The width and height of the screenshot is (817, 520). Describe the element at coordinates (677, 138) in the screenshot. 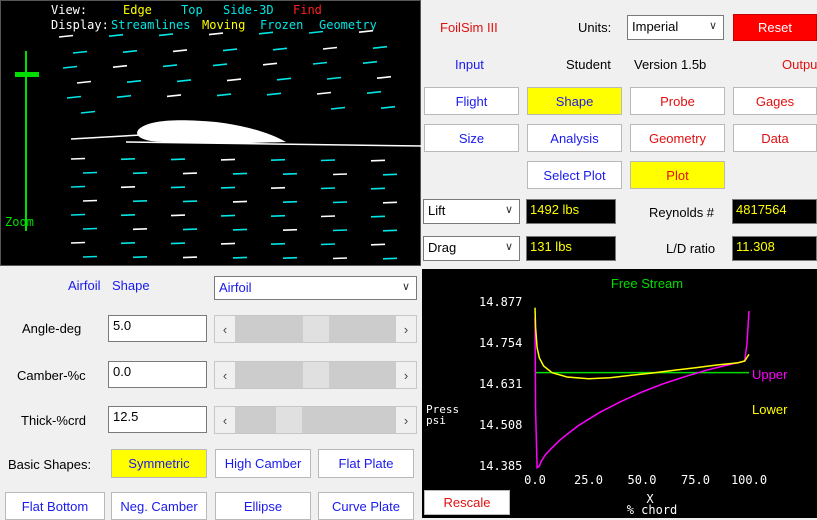

I see `tab-geometry: Geometry` at that location.